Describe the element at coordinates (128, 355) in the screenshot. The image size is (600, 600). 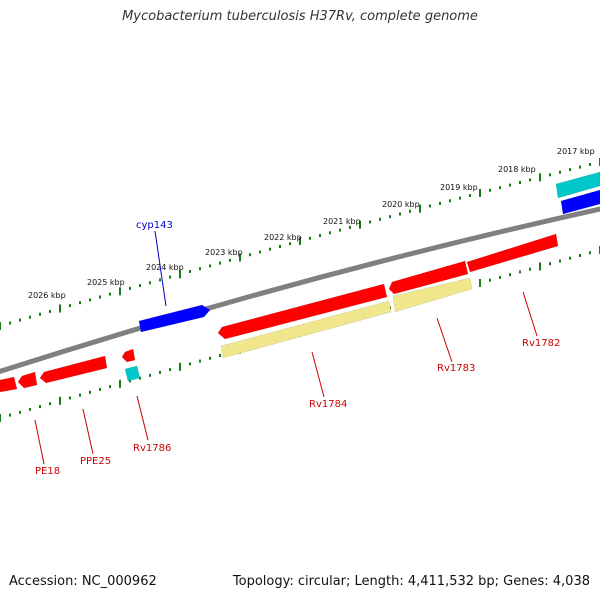
I see `gene-rv1786` at that location.